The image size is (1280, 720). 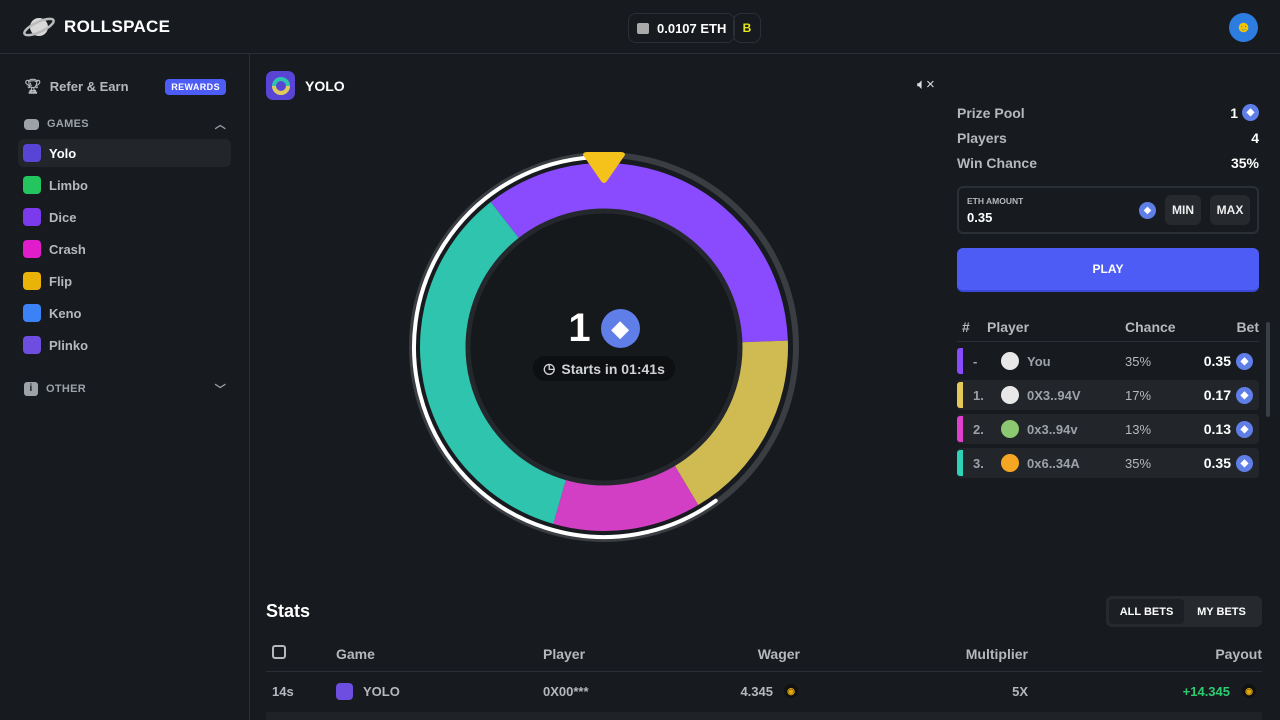 What do you see at coordinates (63, 217) in the screenshot?
I see `sidebar-item-label: Dice` at bounding box center [63, 217].